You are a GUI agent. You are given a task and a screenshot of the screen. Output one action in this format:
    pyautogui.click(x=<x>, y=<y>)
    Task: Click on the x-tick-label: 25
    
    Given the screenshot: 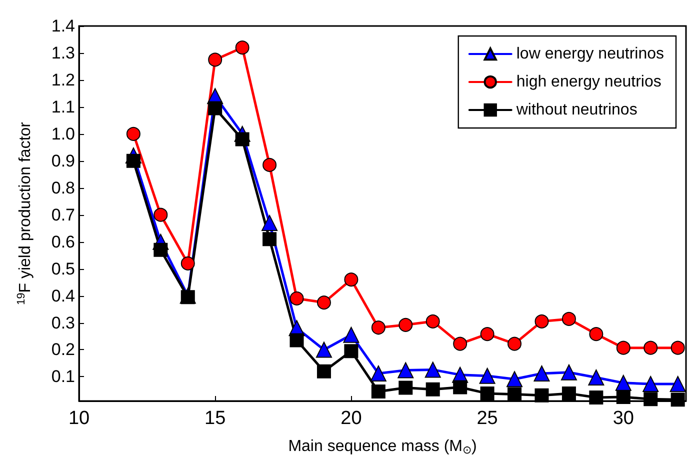 What is the action you would take?
    pyautogui.click(x=487, y=418)
    